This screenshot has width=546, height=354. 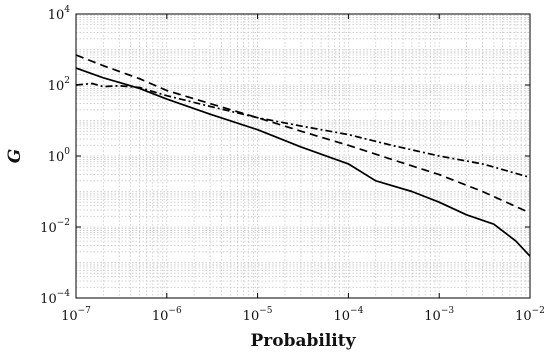 I want to click on x-tick-label-exponent: −7, so click(x=85, y=311).